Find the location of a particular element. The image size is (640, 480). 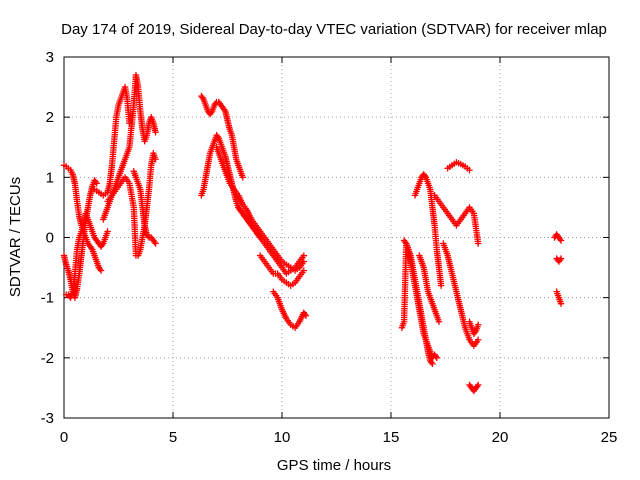

y-tick-label: 3 is located at coordinates (50, 57).